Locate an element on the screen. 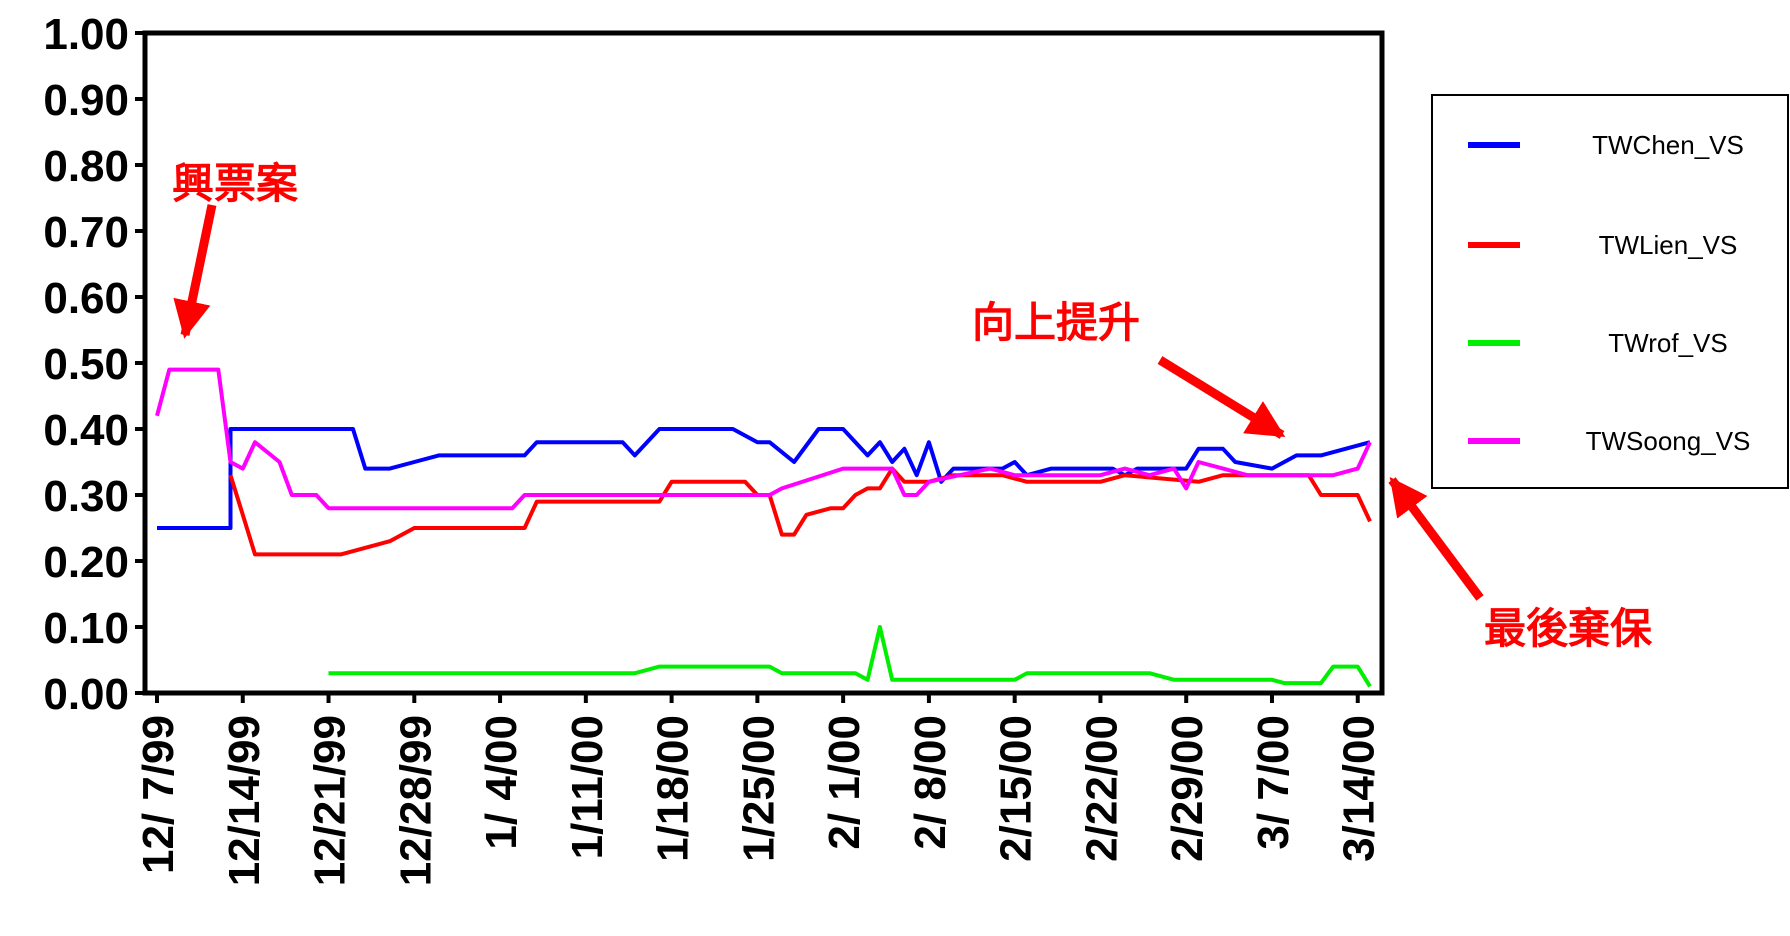  series-line-twchen-vs is located at coordinates (764, 478).